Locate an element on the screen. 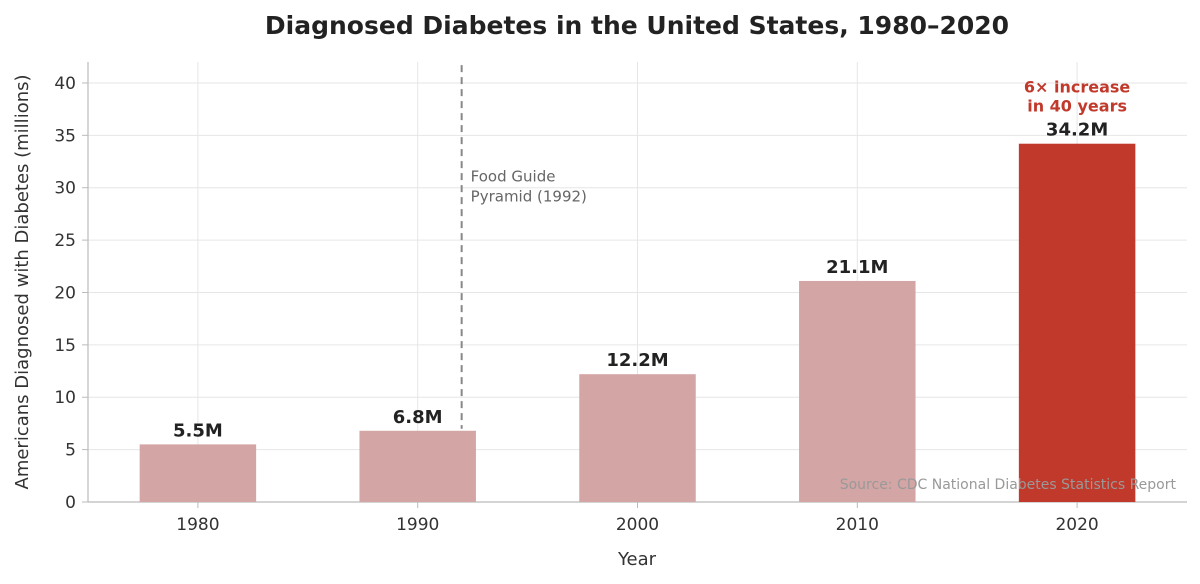 The height and width of the screenshot is (584, 1200). y-tick-label: 0 is located at coordinates (70, 503).